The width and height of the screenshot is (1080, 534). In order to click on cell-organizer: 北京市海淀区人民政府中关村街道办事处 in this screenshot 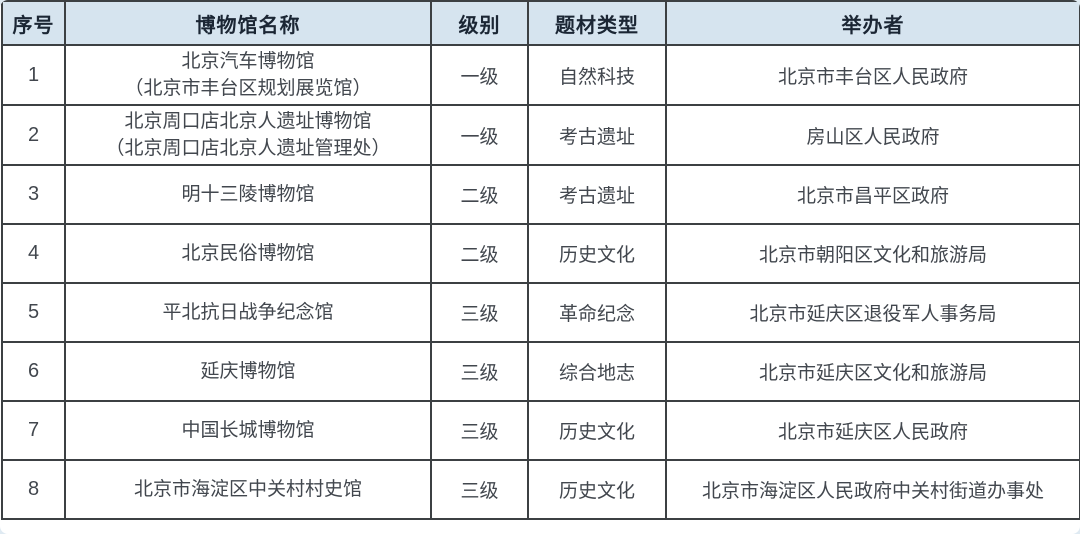, I will do `click(872, 489)`.